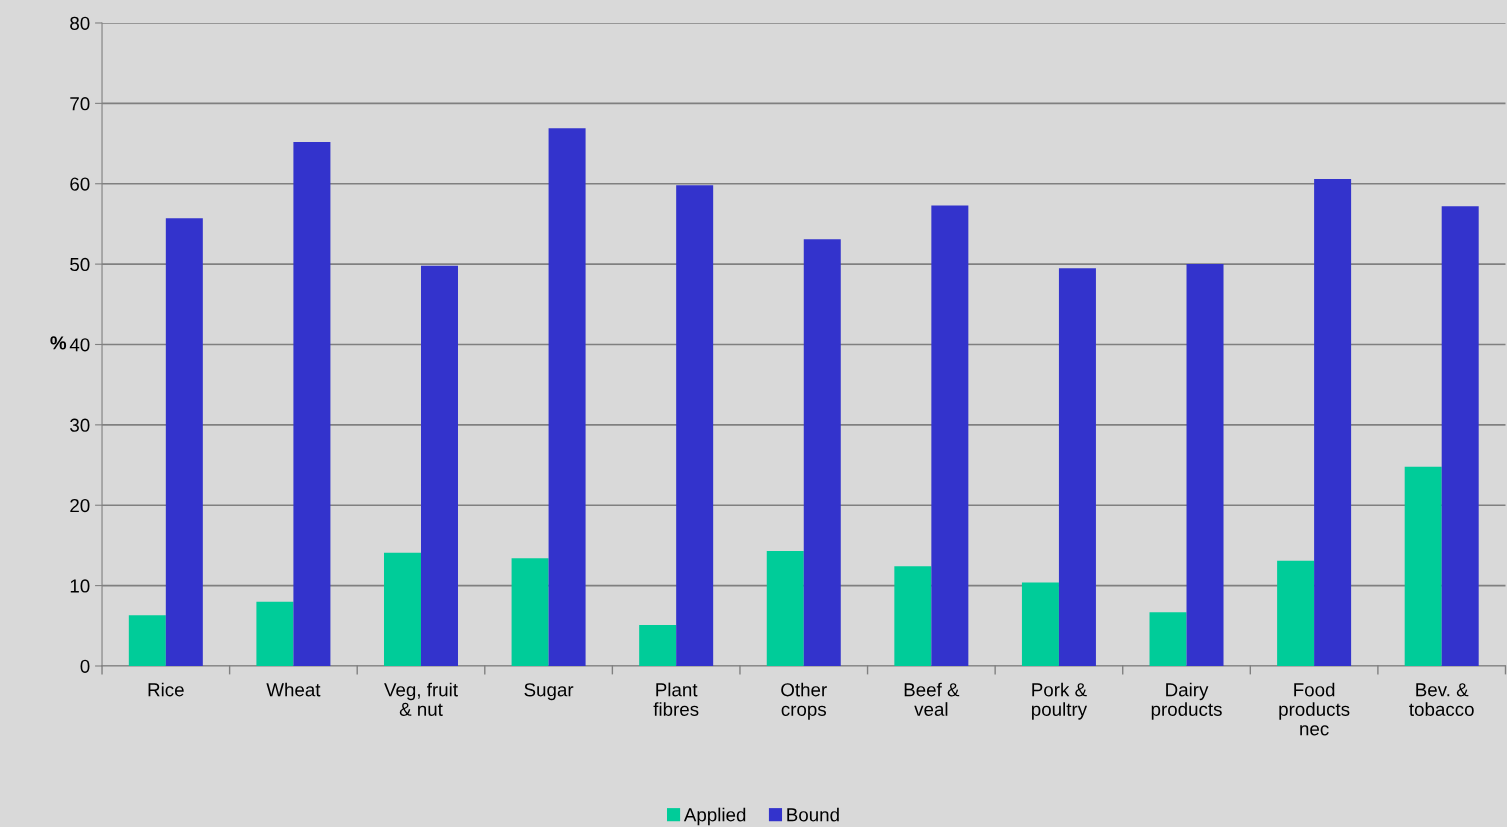 This screenshot has height=827, width=1507. Describe the element at coordinates (813, 814) in the screenshot. I see `legend-label: Bound` at that location.